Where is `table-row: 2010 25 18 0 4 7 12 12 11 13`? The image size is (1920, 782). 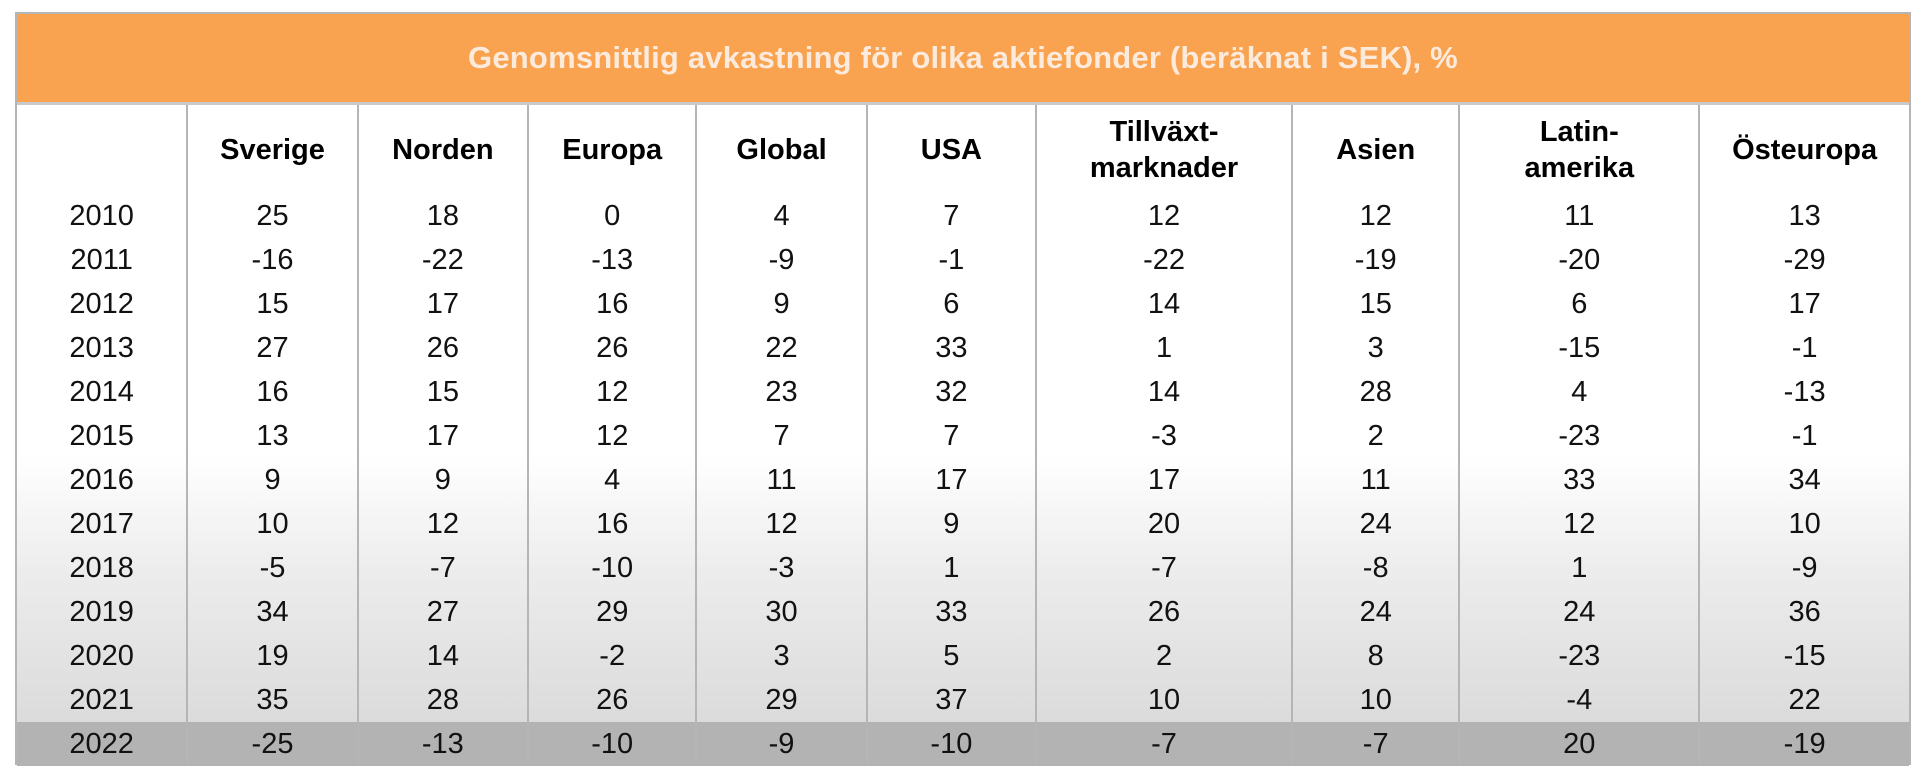 table-row: 2010 25 18 0 4 7 12 12 11 13 is located at coordinates (963, 216).